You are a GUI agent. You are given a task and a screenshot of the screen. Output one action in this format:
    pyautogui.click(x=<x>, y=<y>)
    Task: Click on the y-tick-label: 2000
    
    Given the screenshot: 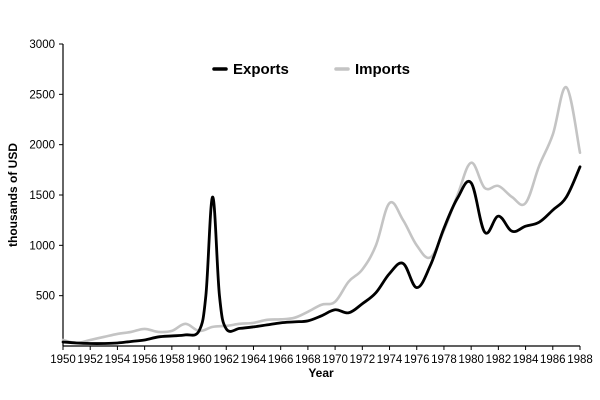 What is the action you would take?
    pyautogui.click(x=42, y=146)
    